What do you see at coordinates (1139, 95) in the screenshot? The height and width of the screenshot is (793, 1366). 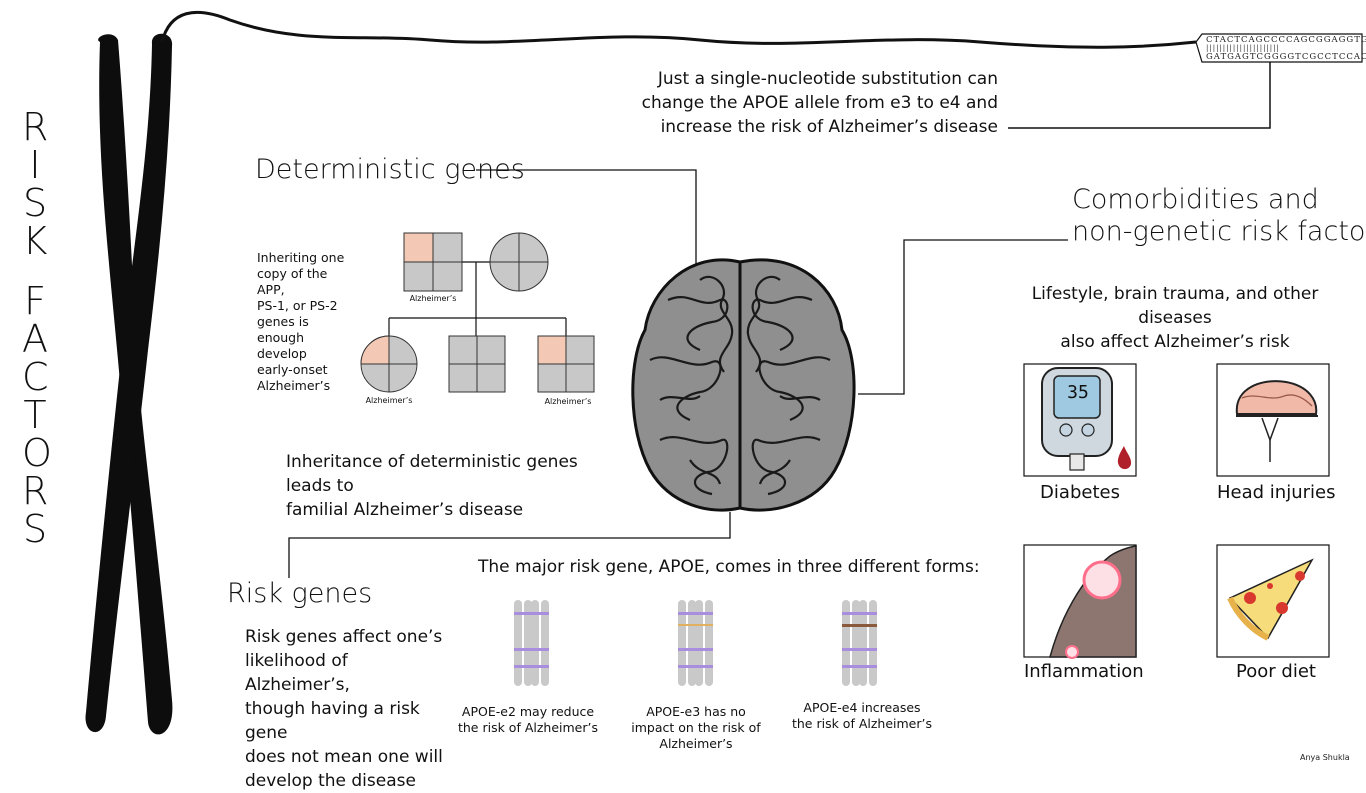 I see `snp-connector-line` at bounding box center [1139, 95].